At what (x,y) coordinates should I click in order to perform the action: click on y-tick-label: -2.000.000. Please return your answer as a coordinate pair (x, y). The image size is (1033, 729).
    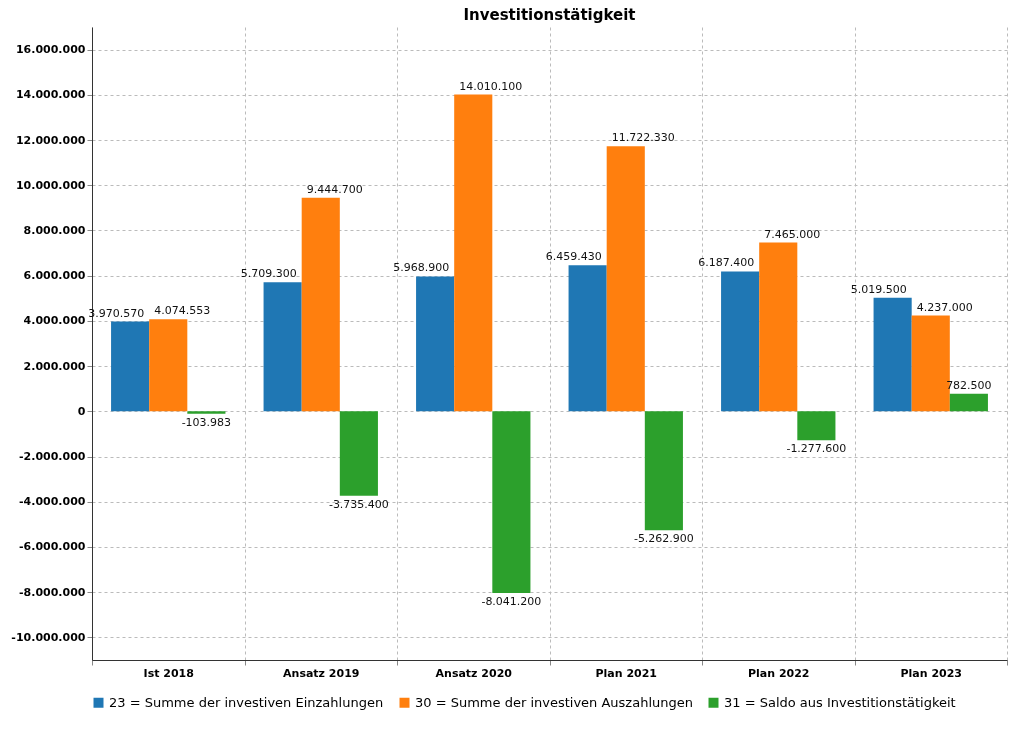
    Looking at the image, I should click on (52, 457).